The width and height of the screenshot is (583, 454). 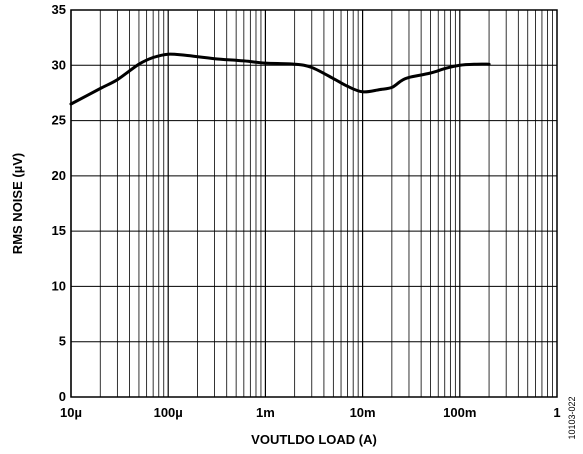 What do you see at coordinates (59, 203) in the screenshot?
I see `y-tick-labels: 0 5 10 15 20 25 30 35` at bounding box center [59, 203].